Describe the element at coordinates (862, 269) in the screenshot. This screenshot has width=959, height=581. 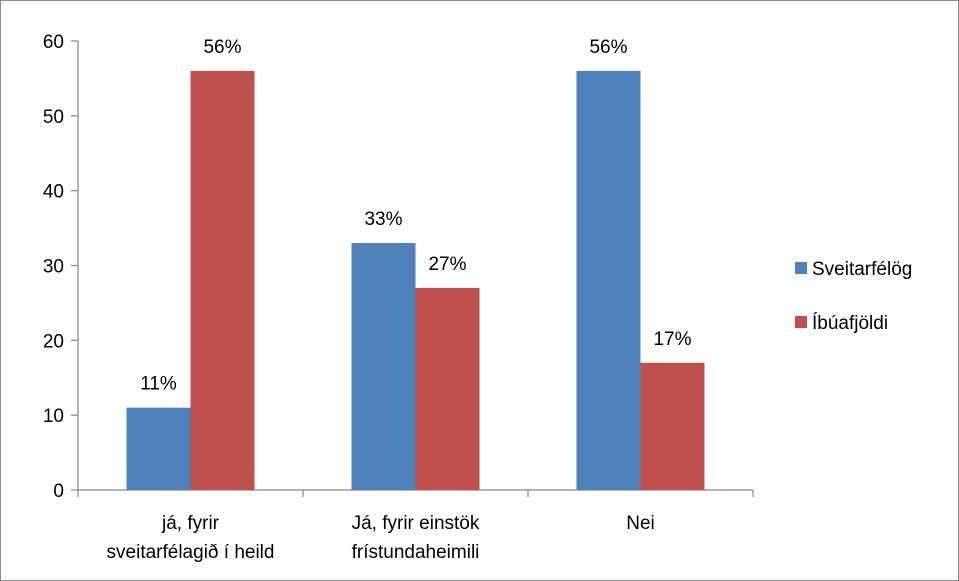
I see `legend-label: Sveitarfélög` at that location.